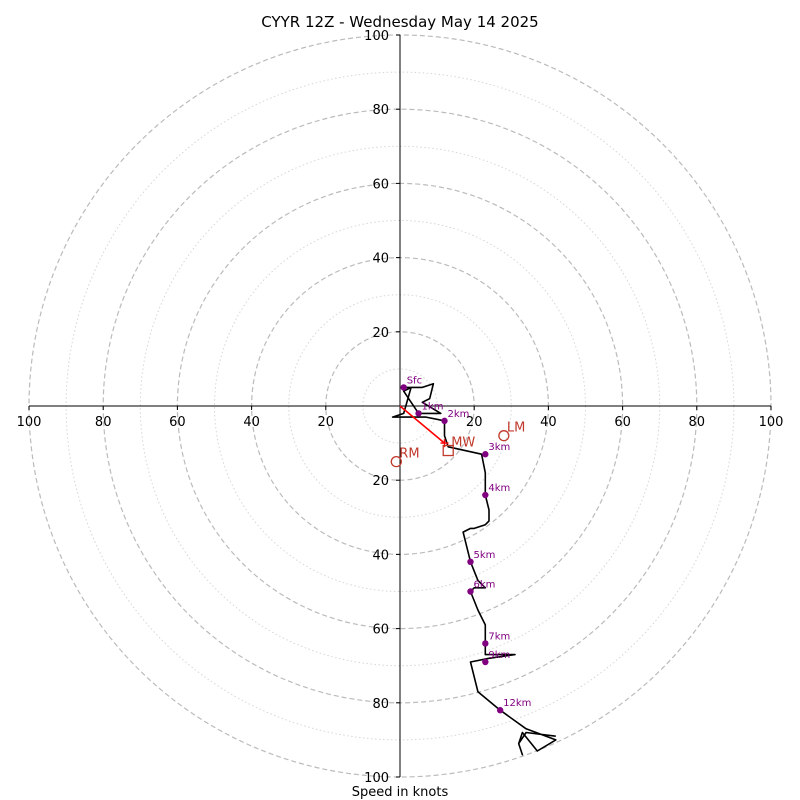 This screenshot has width=800, height=800. What do you see at coordinates (516, 428) in the screenshot?
I see `storm-motion-label: LM` at bounding box center [516, 428].